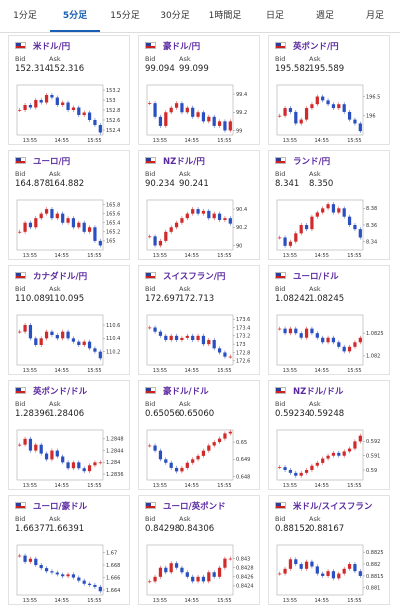  What do you see at coordinates (245, 587) in the screenshot?
I see `y-tick-label: 0.8424` at bounding box center [245, 587].